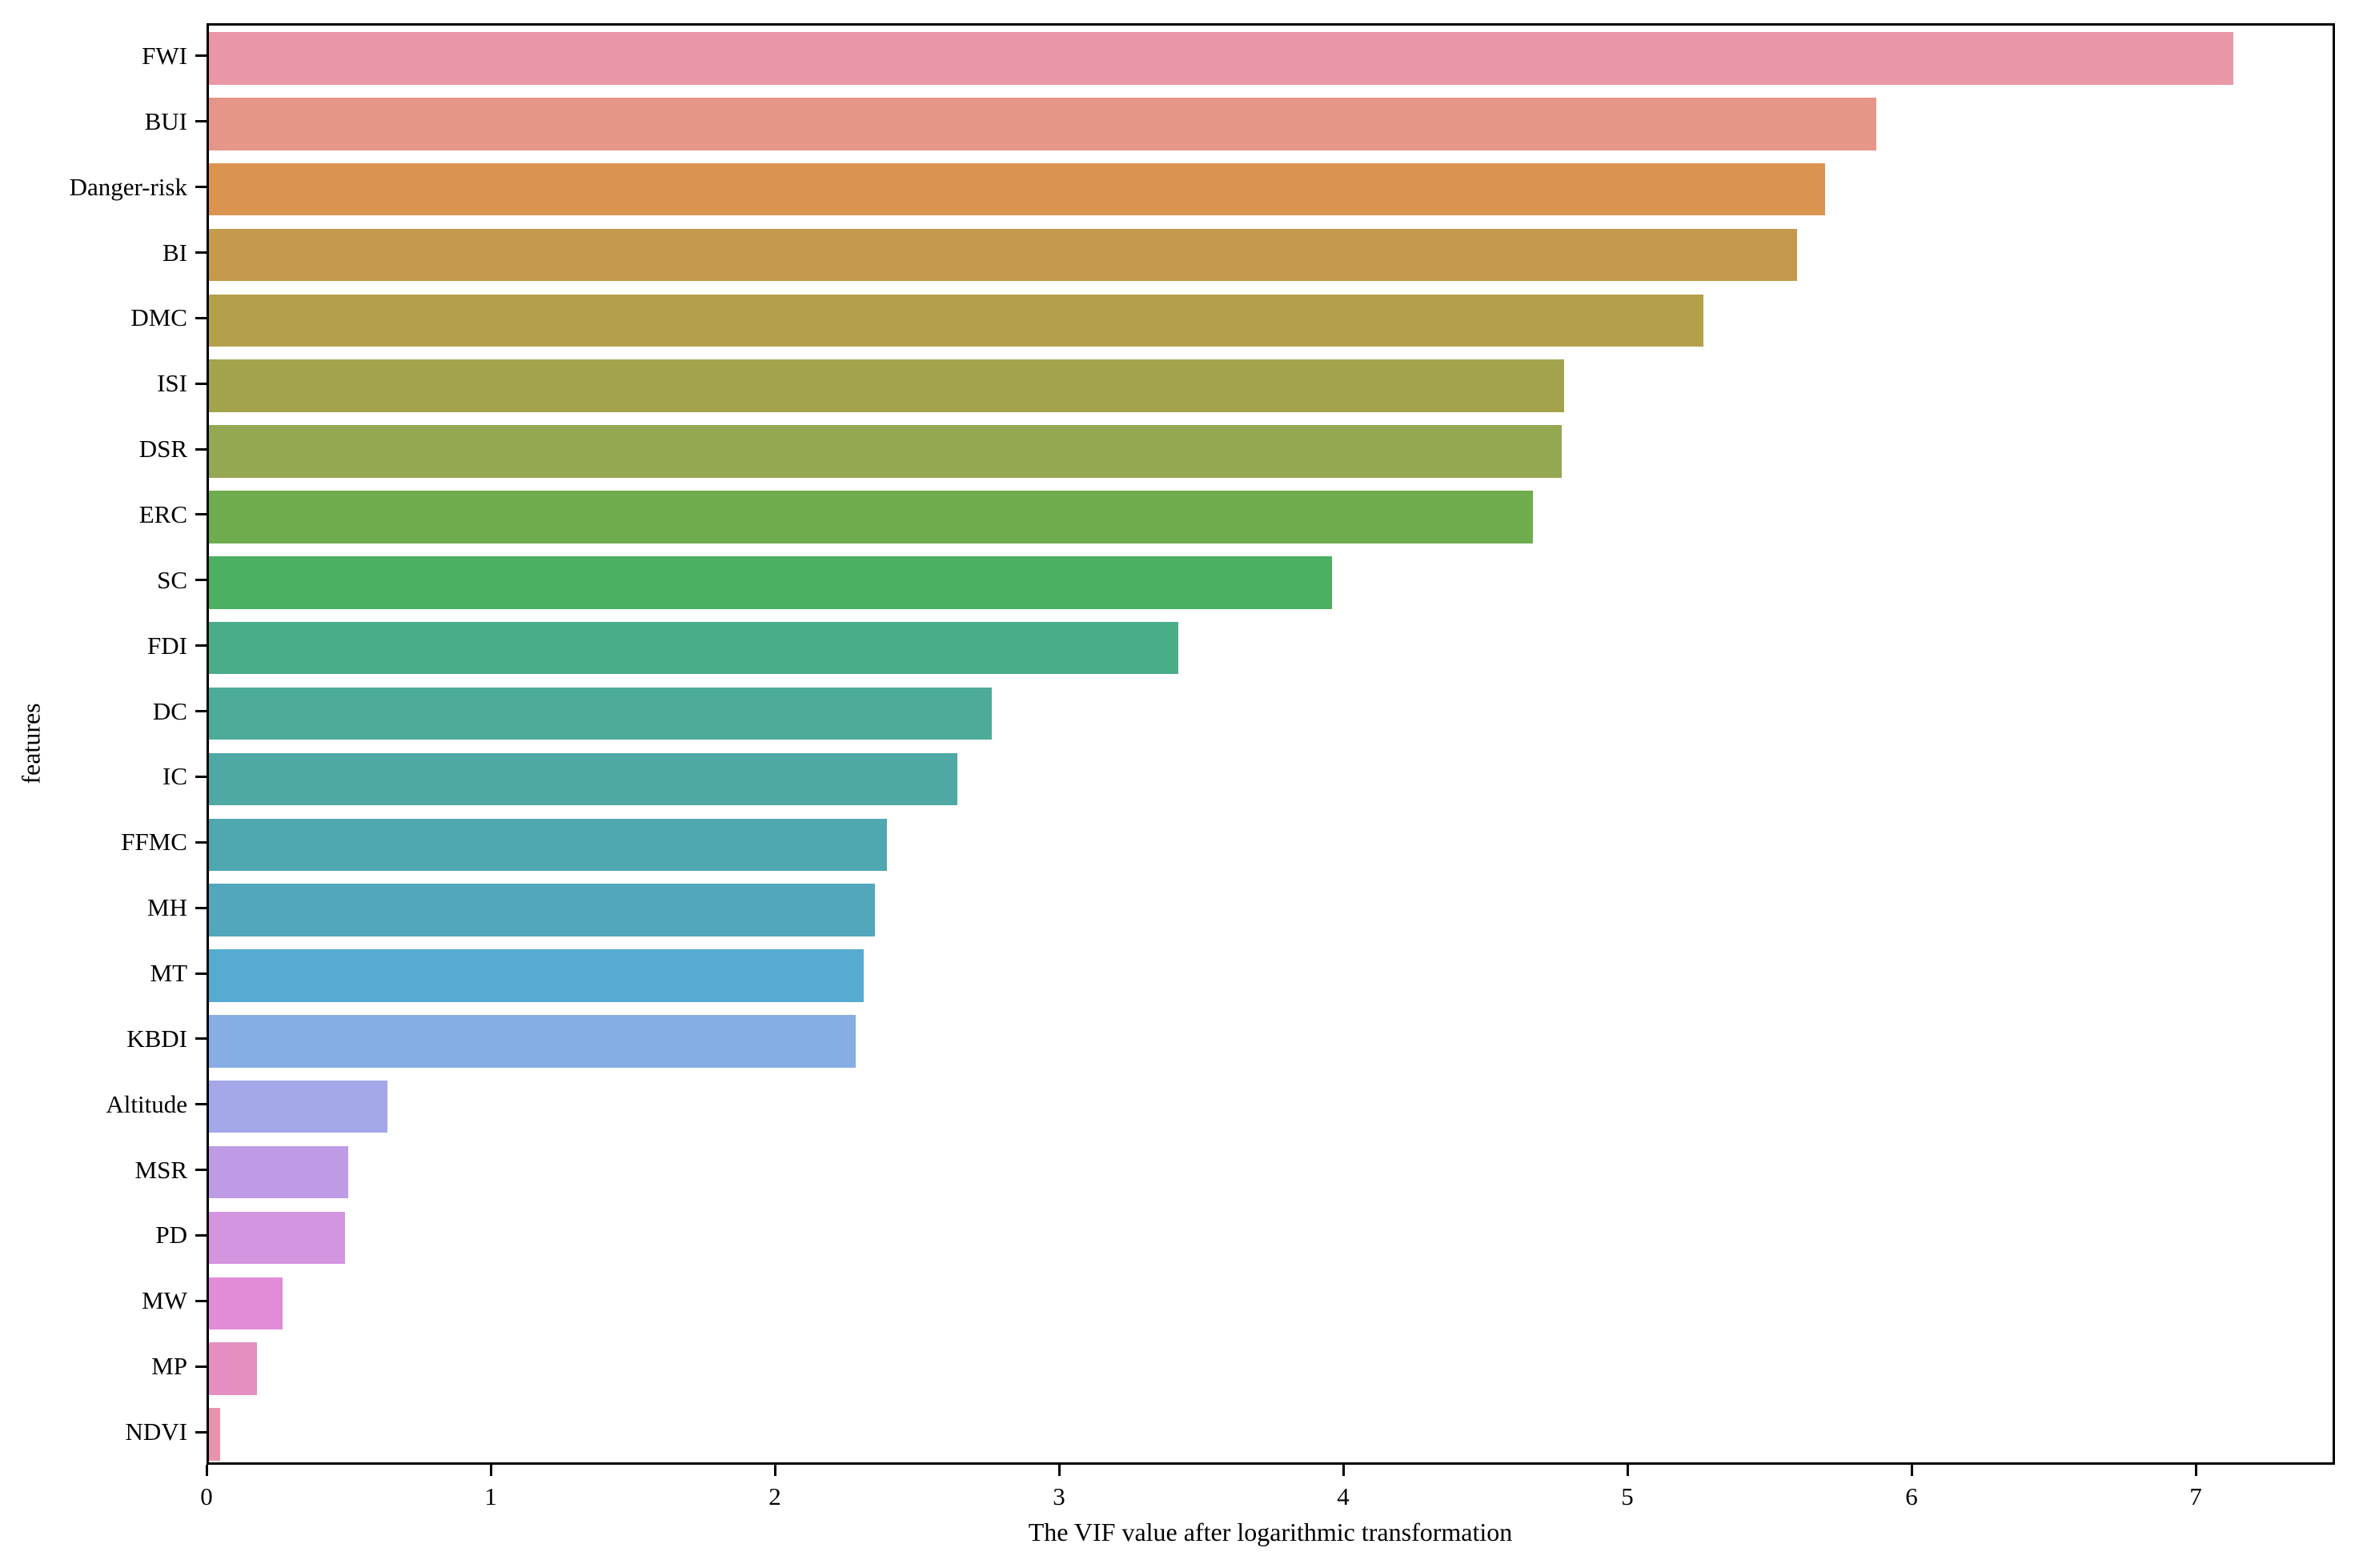 This screenshot has height=1568, width=2355. Describe the element at coordinates (162, 449) in the screenshot. I see `y-tick-label: DSR` at that location.